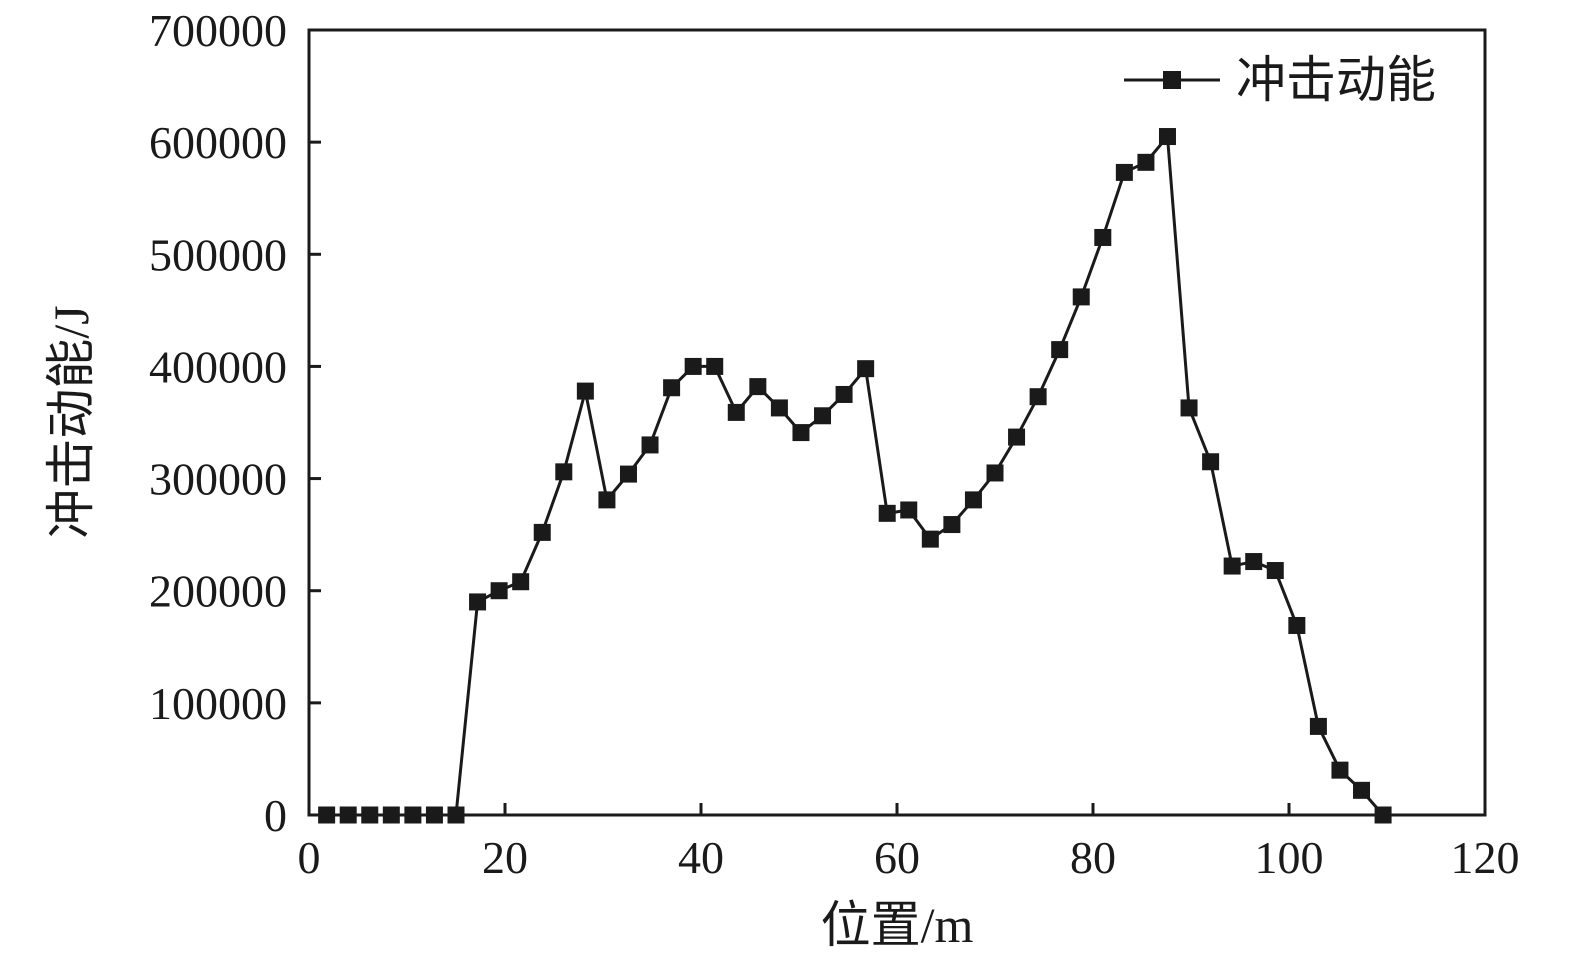 The height and width of the screenshot is (963, 1575). What do you see at coordinates (505, 857) in the screenshot?
I see `x-tick-label: 20` at bounding box center [505, 857].